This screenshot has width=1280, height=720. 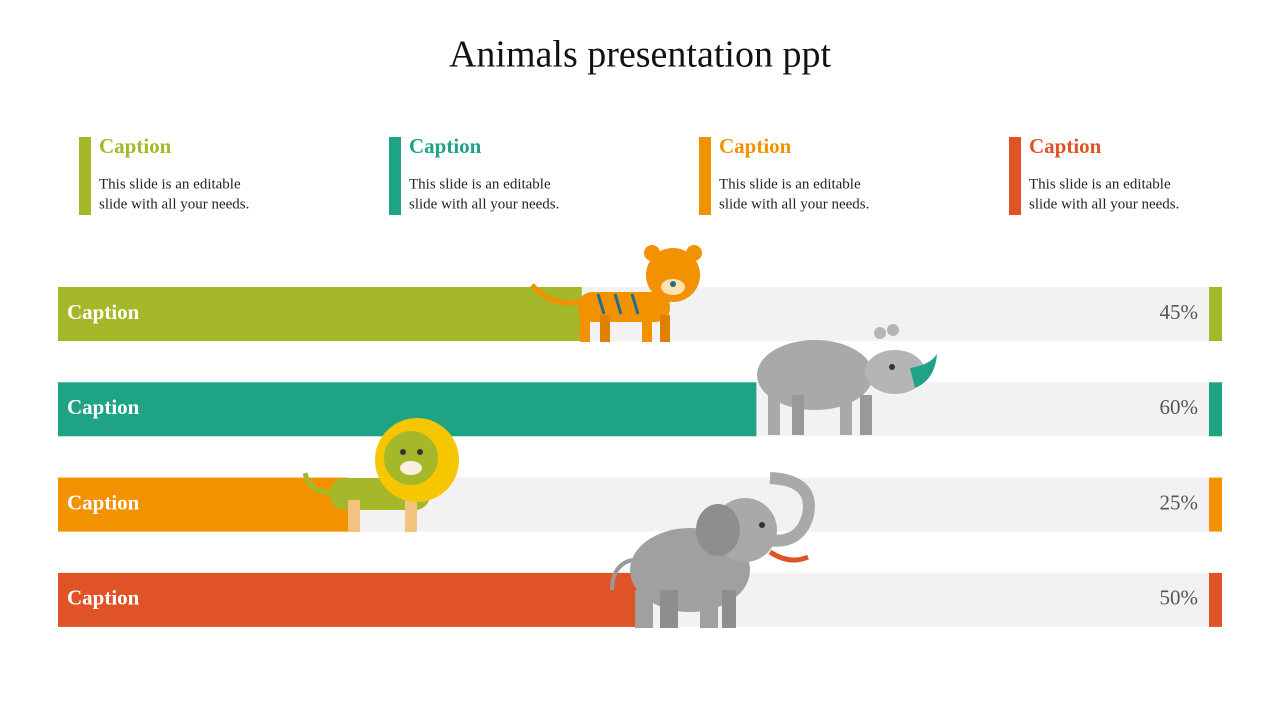 What do you see at coordinates (380, 475) in the screenshot?
I see `lion-illustration` at bounding box center [380, 475].